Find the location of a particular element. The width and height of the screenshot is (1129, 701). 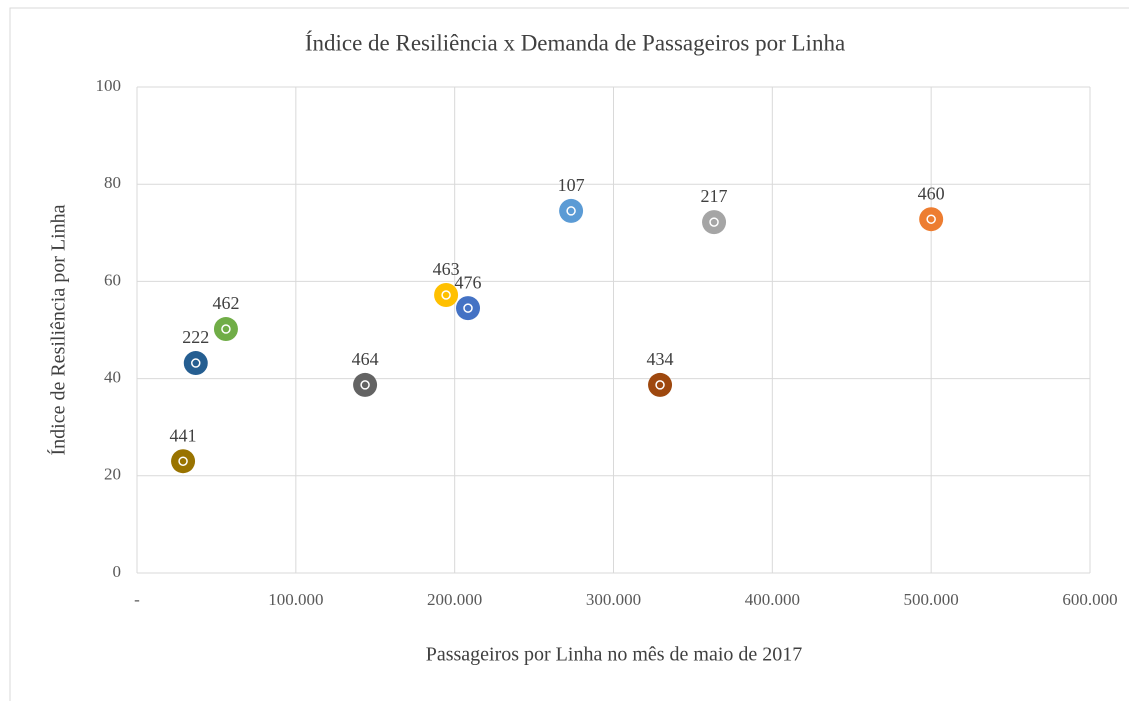

y-tick-label: 60 is located at coordinates (112, 279).